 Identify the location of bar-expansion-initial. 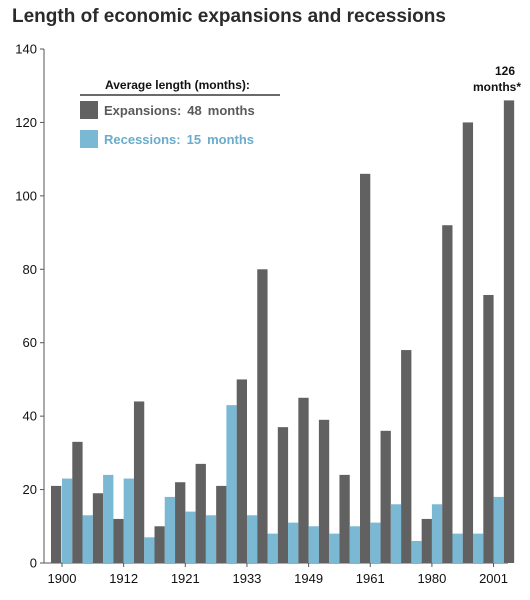
(56, 524).